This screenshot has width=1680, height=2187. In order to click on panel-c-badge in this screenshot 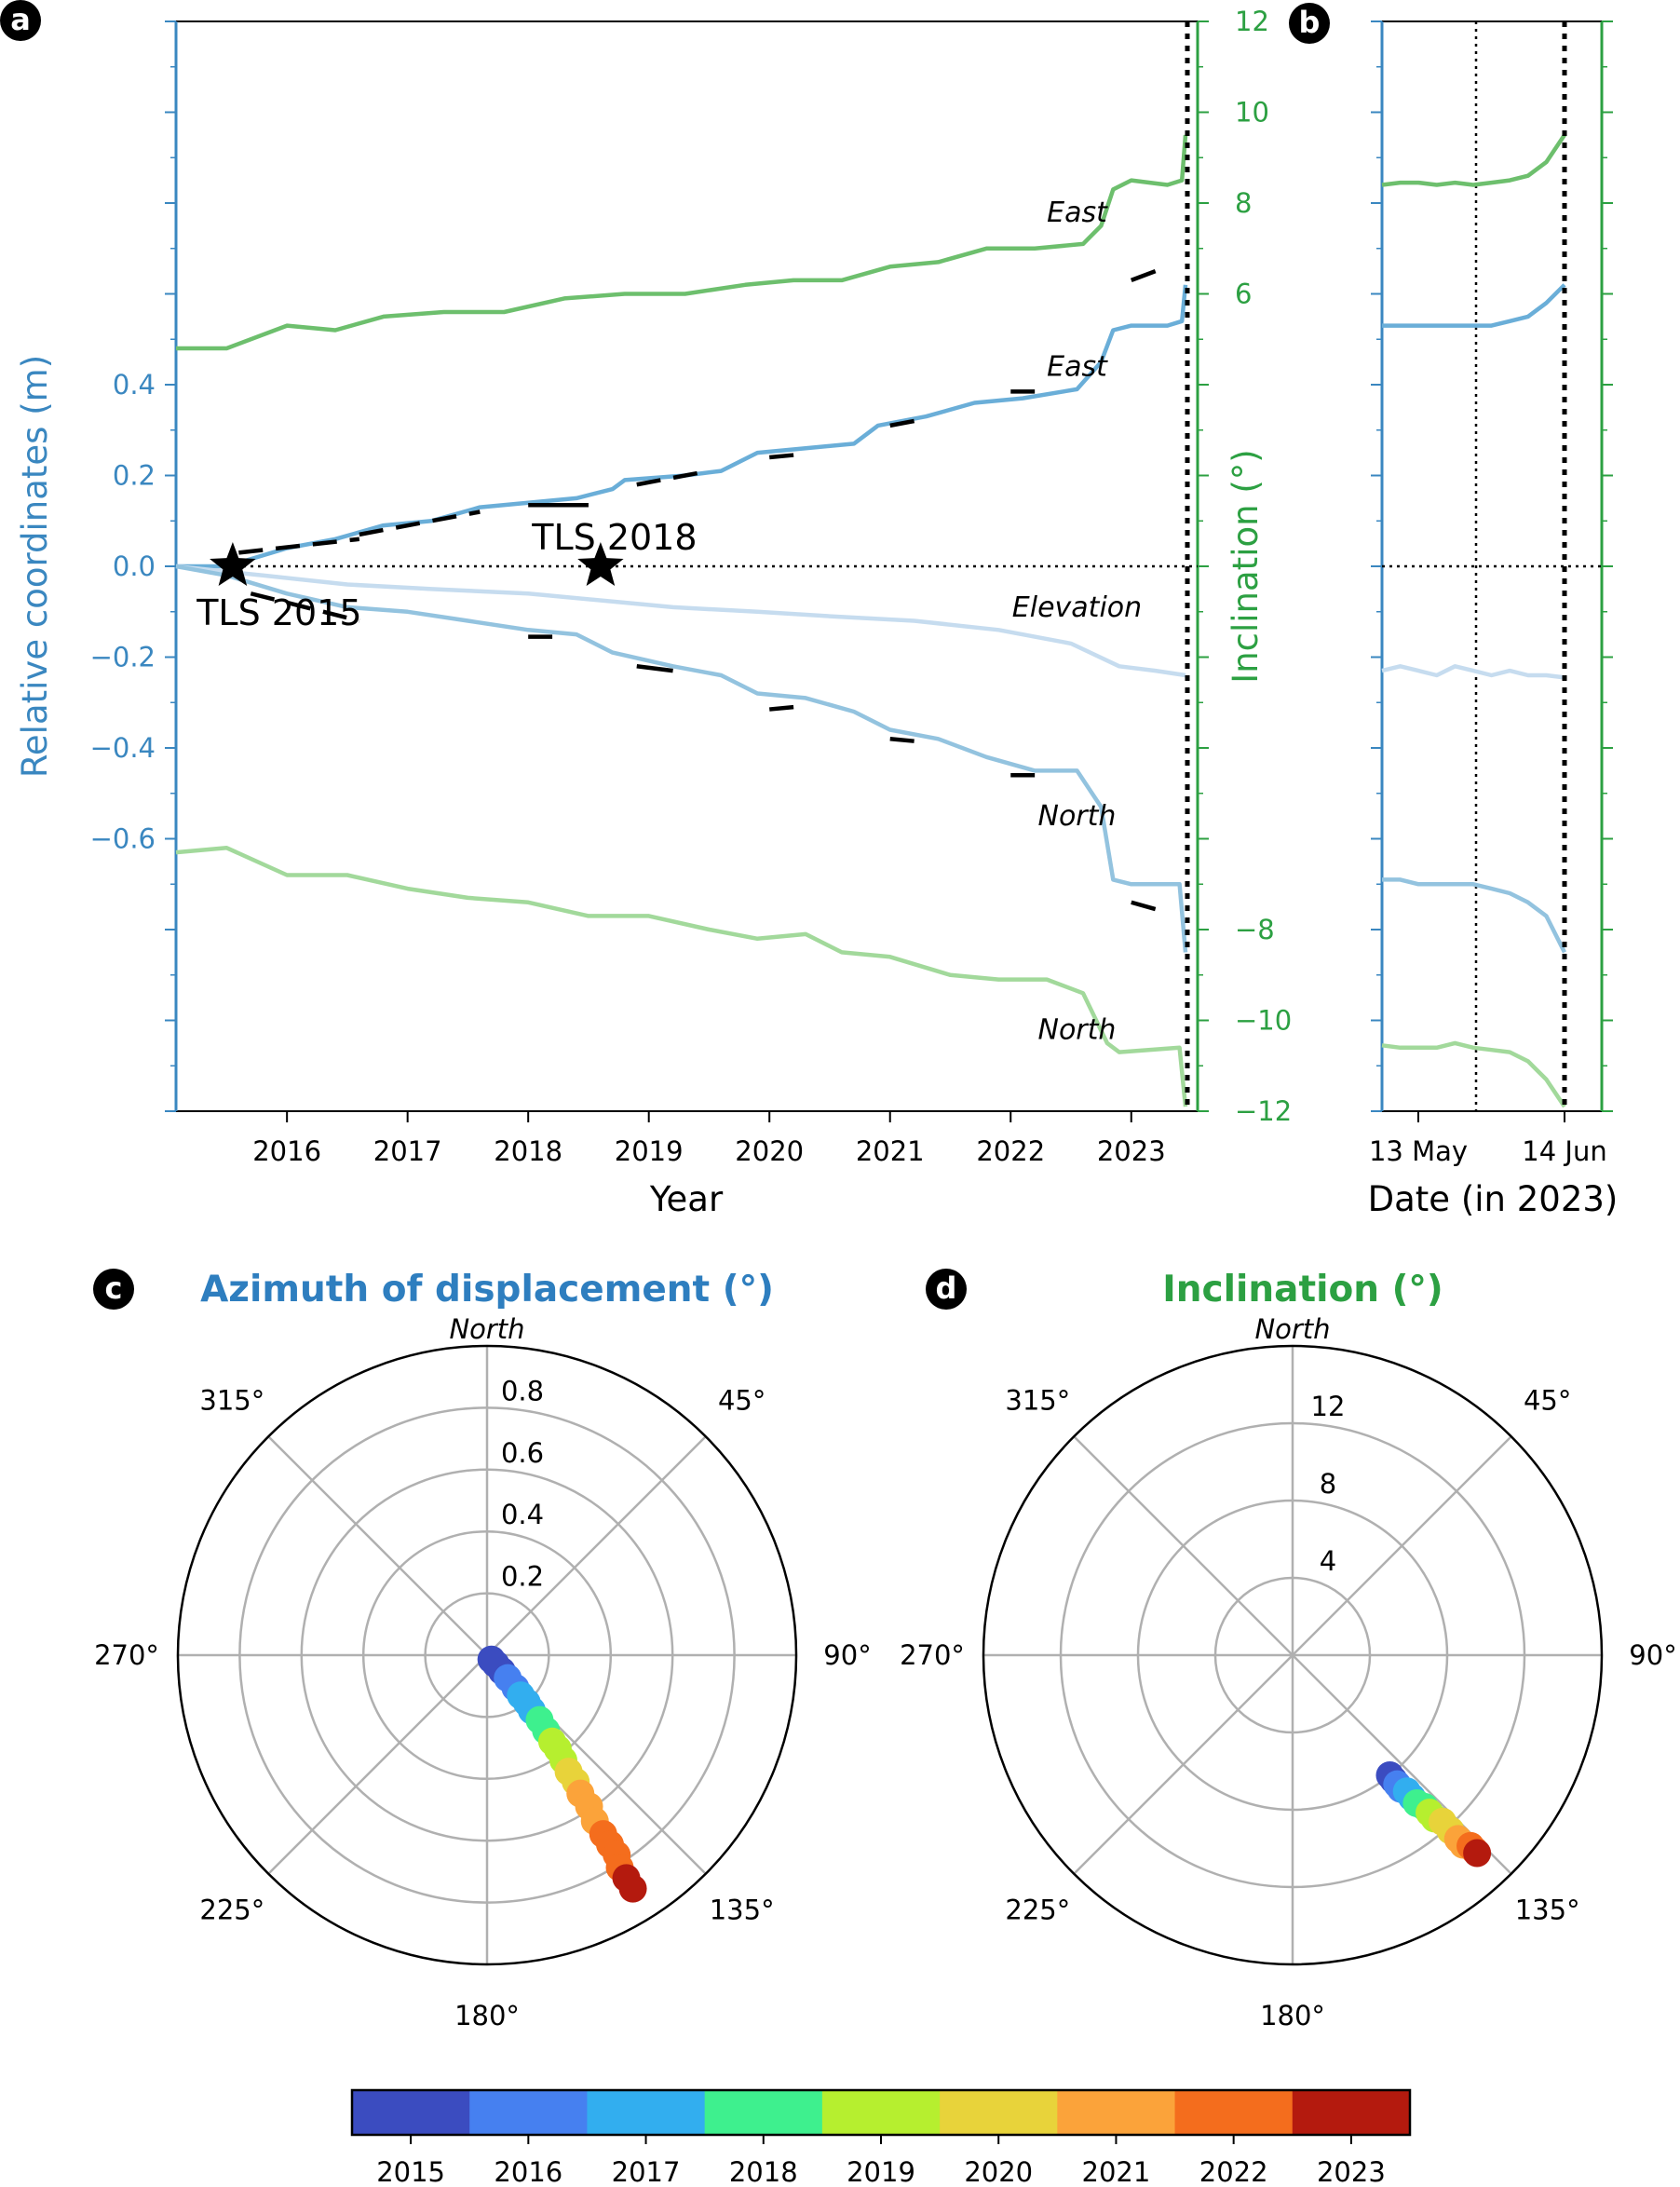, I will do `click(113, 1289)`.